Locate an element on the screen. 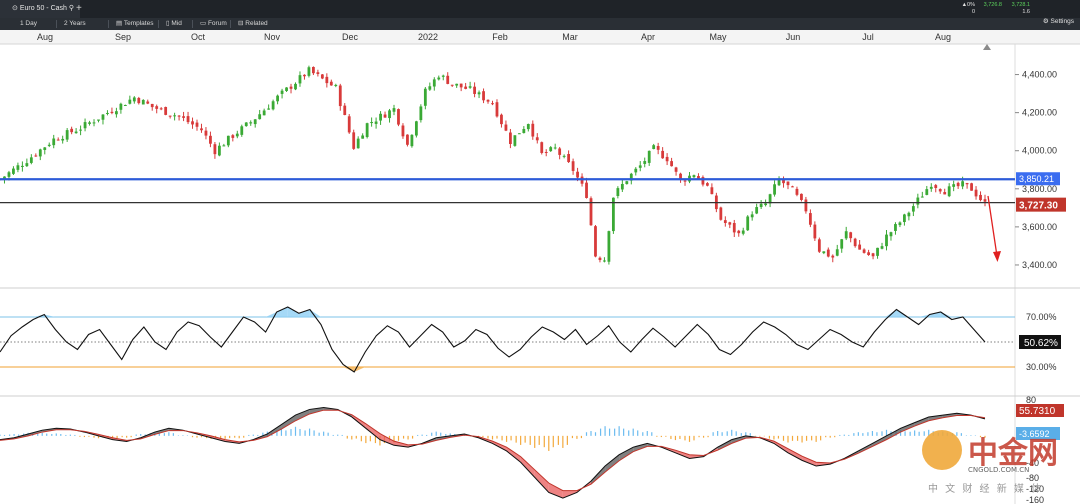 This screenshot has height=504, width=1080. osc-tick-label: 70.00% is located at coordinates (1041, 317).